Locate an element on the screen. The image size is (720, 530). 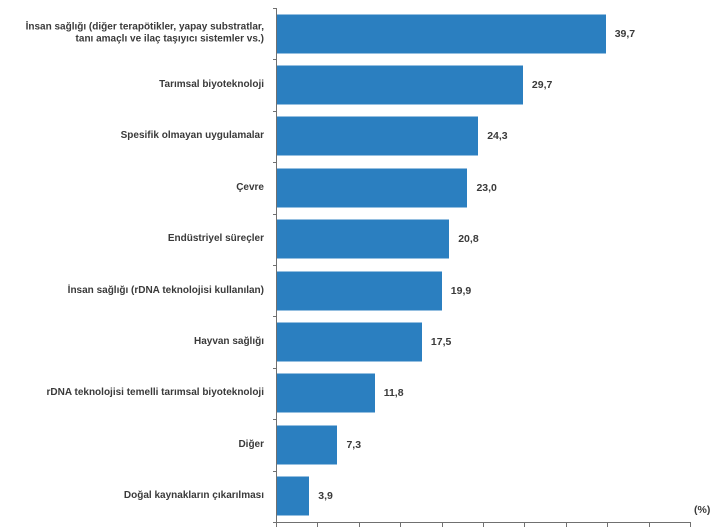
value-label: 17,5 is located at coordinates (441, 342).